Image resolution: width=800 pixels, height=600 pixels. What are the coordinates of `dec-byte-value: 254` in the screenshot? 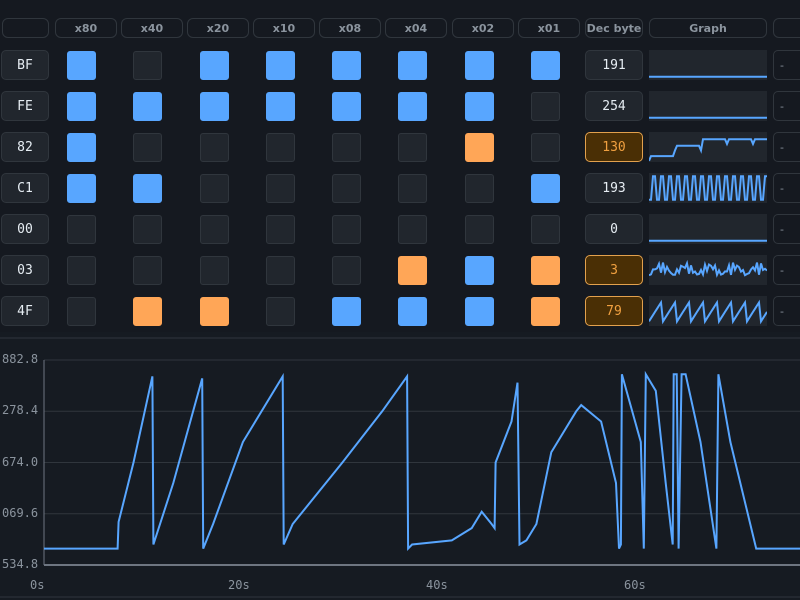 It's located at (614, 106).